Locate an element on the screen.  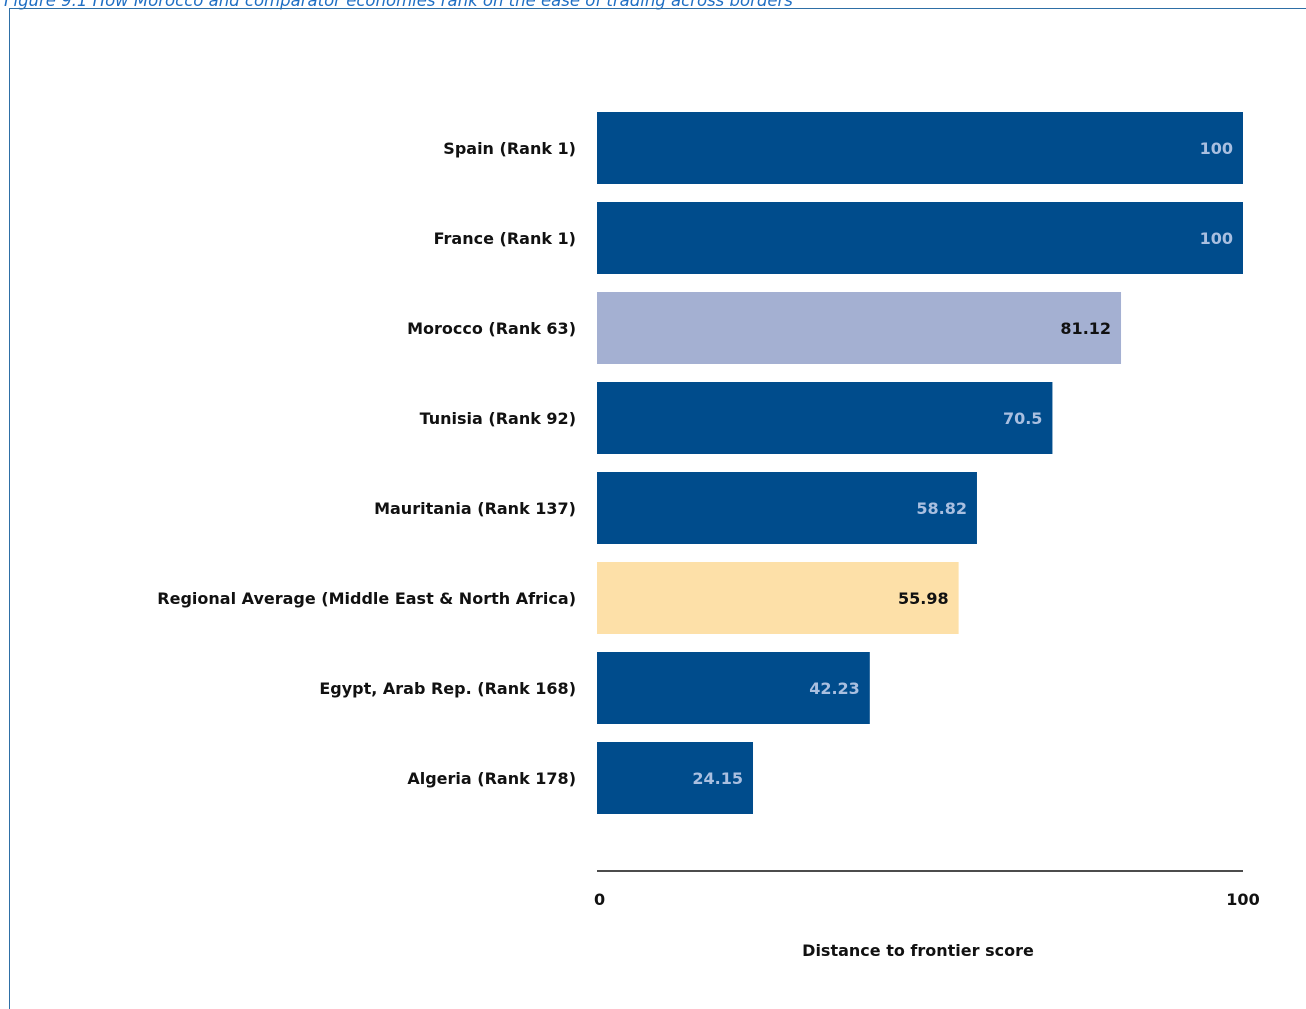
category-label: Morocco (Rank 63) is located at coordinates (491, 328).